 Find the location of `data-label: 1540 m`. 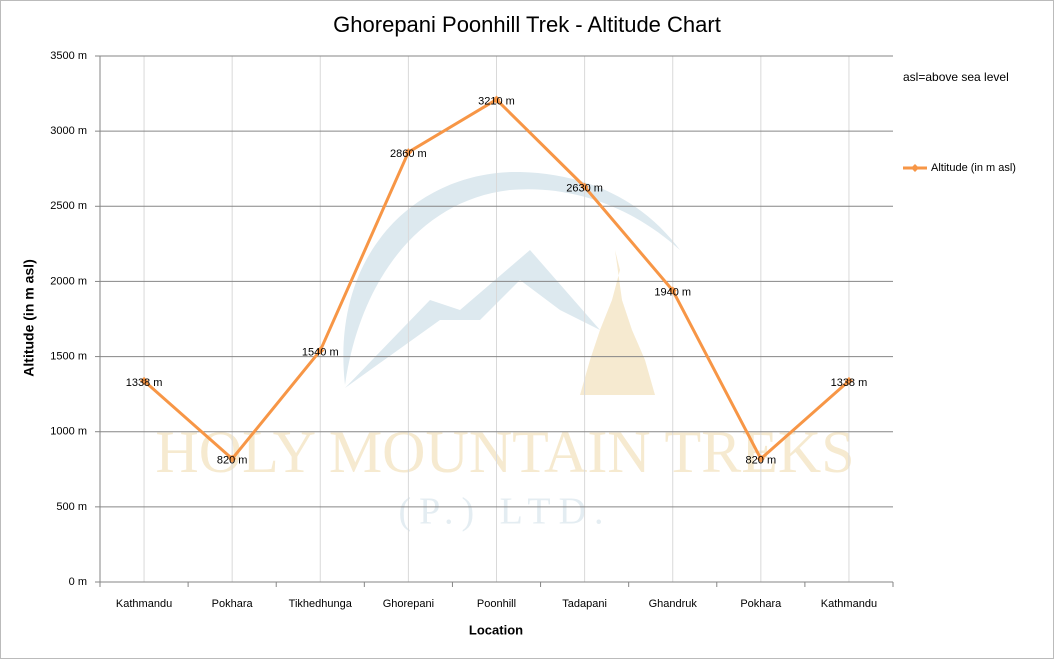

data-label: 1540 m is located at coordinates (320, 352).